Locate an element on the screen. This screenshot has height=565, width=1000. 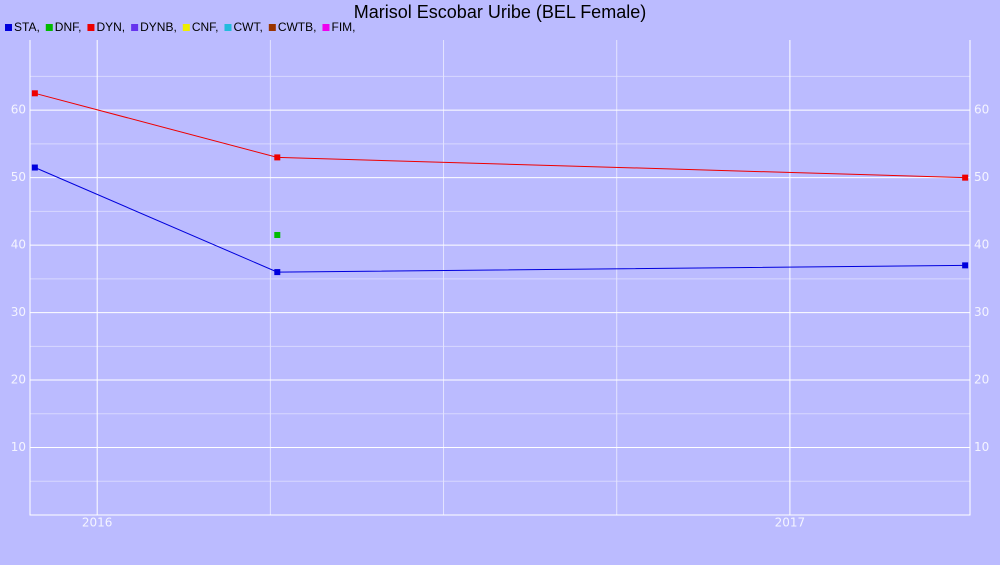
y-tick-label: 40 is located at coordinates (18, 245).